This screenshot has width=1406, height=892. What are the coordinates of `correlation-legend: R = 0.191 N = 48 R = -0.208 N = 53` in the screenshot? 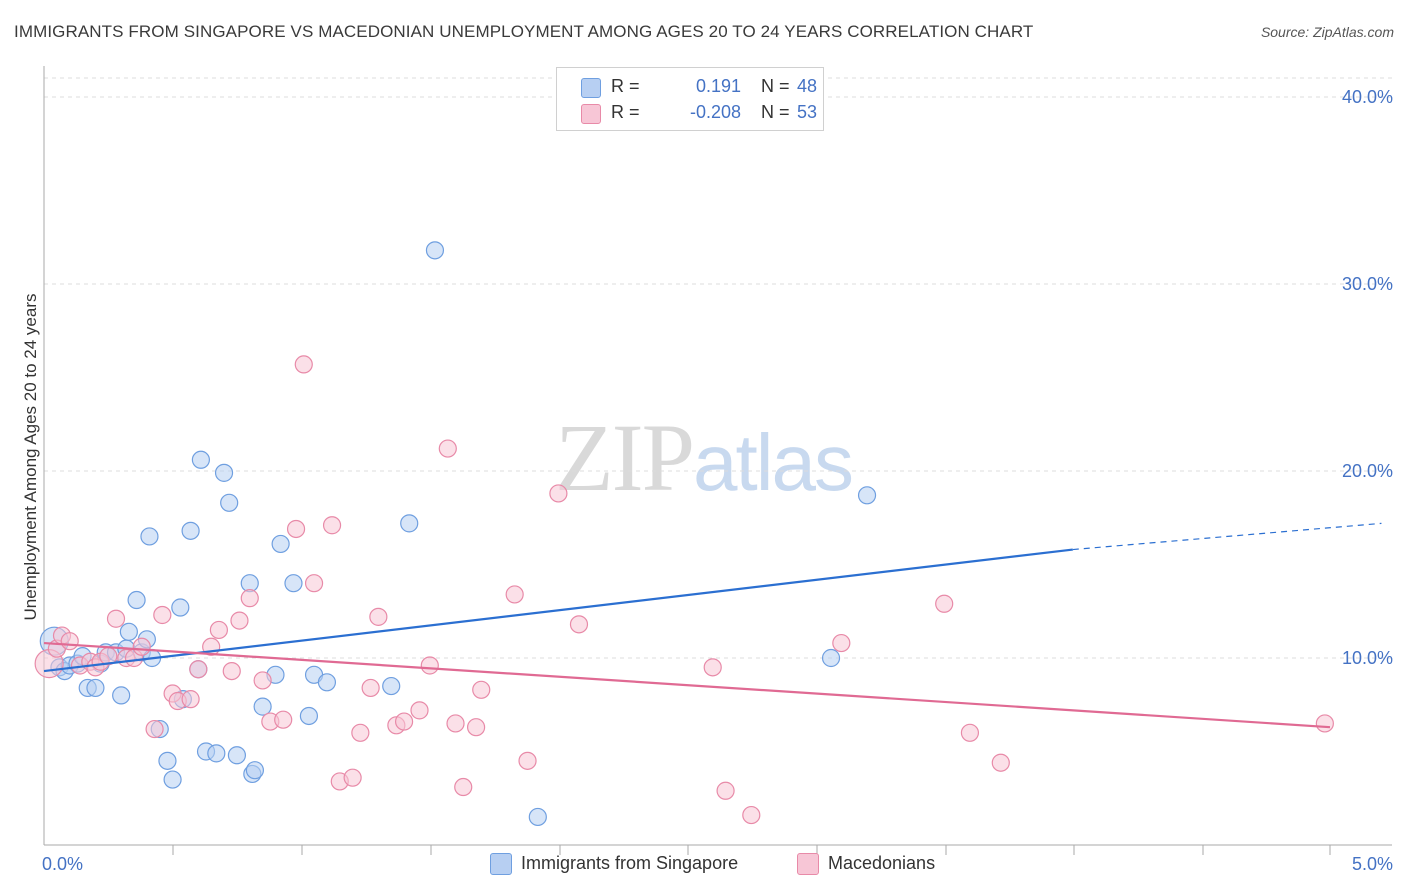 It's located at (690, 99).